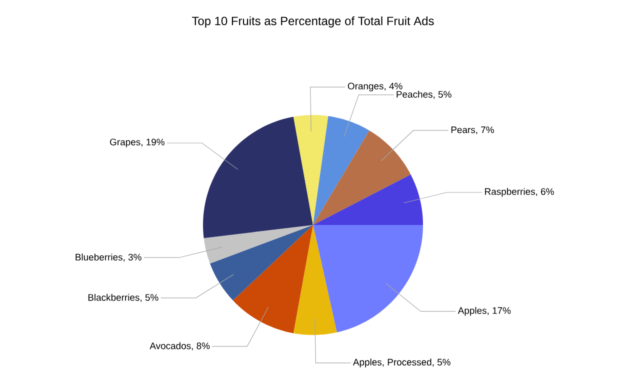 Image resolution: width=626 pixels, height=369 pixels. What do you see at coordinates (313, 22) in the screenshot?
I see `chart-title: Top 10 Fruits as Percentage of Total Fruit Ads` at bounding box center [313, 22].